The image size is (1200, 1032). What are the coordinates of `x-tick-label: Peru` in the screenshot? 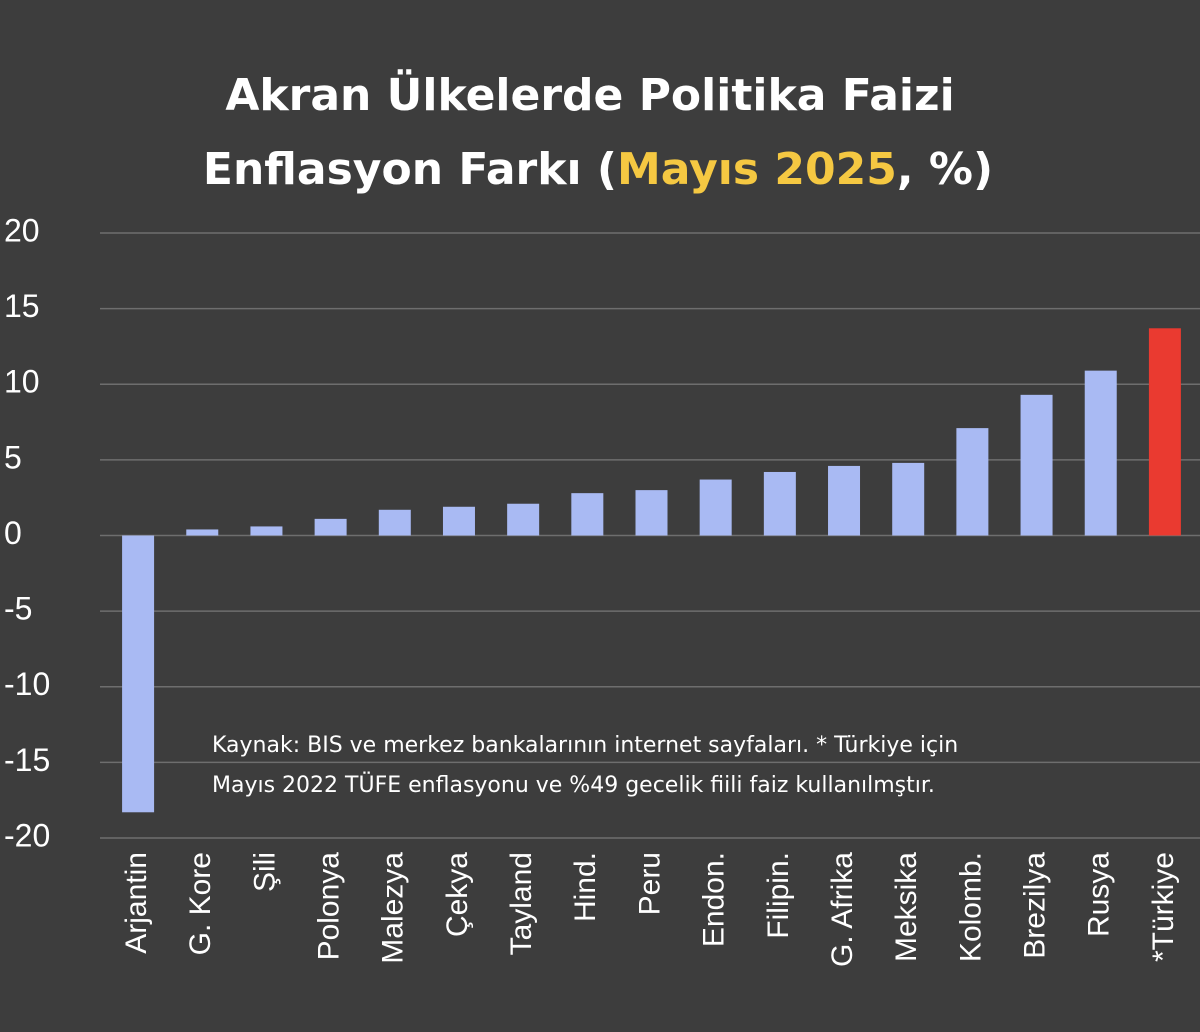 It's located at (649, 883).